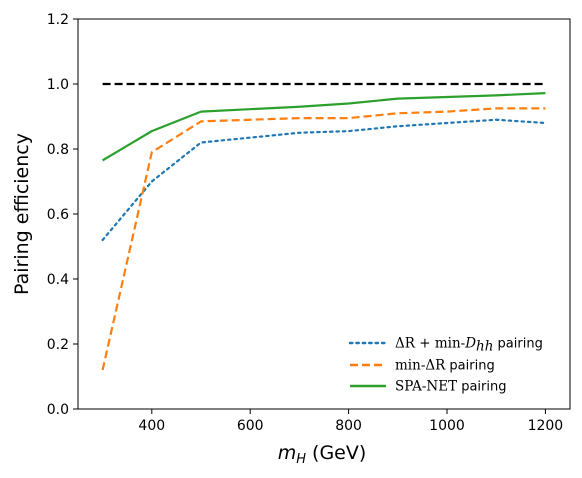 The width and height of the screenshot is (582, 478). What do you see at coordinates (58, 345) in the screenshot?
I see `y-tick-label: 0.2` at bounding box center [58, 345].